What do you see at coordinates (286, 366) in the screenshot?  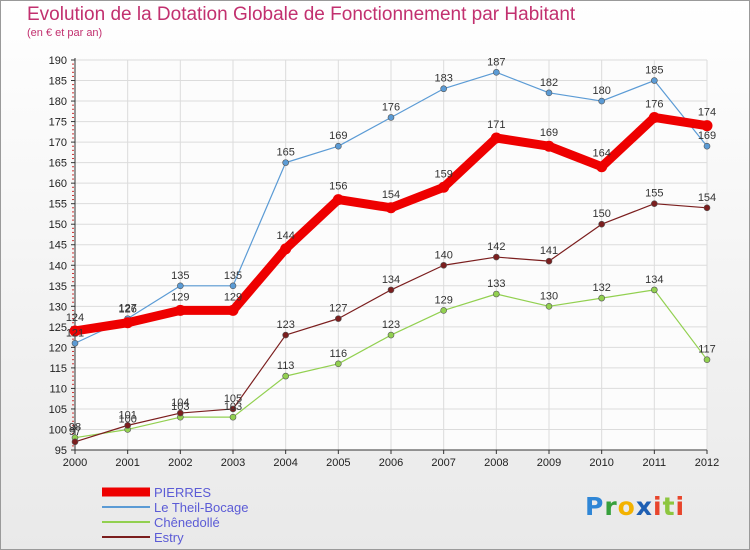 I see `data-label-ch-nedoll-: 113` at bounding box center [286, 366].